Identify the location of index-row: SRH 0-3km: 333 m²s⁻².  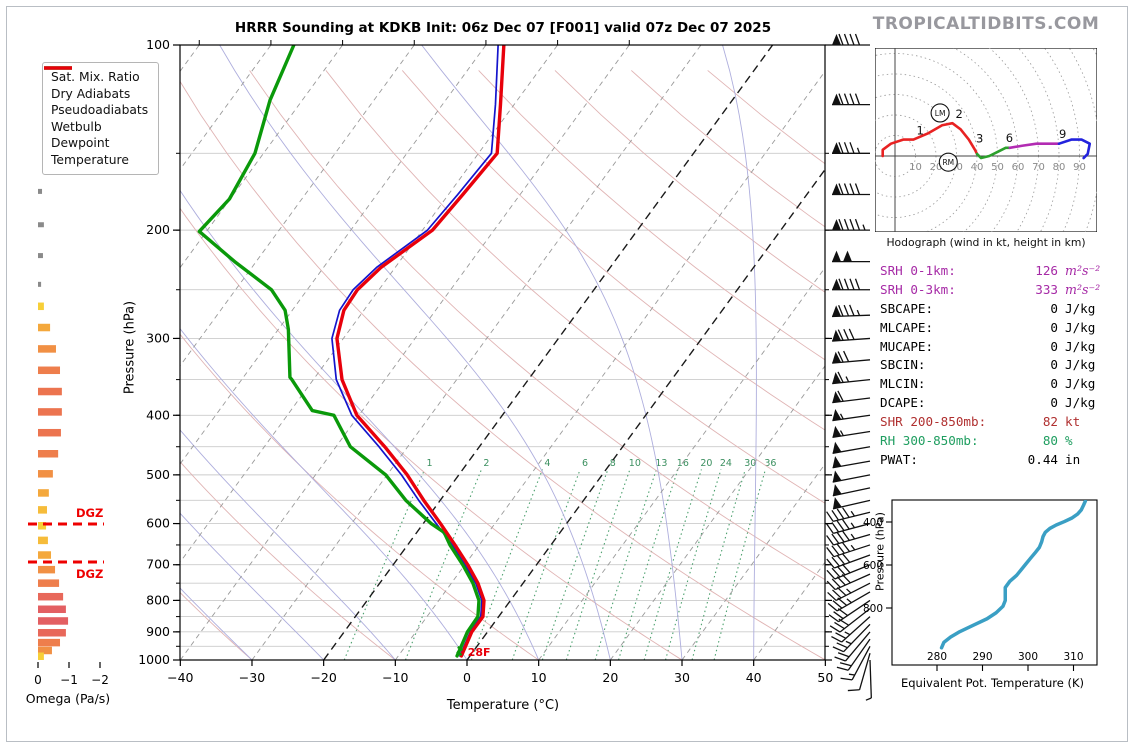
(994, 289).